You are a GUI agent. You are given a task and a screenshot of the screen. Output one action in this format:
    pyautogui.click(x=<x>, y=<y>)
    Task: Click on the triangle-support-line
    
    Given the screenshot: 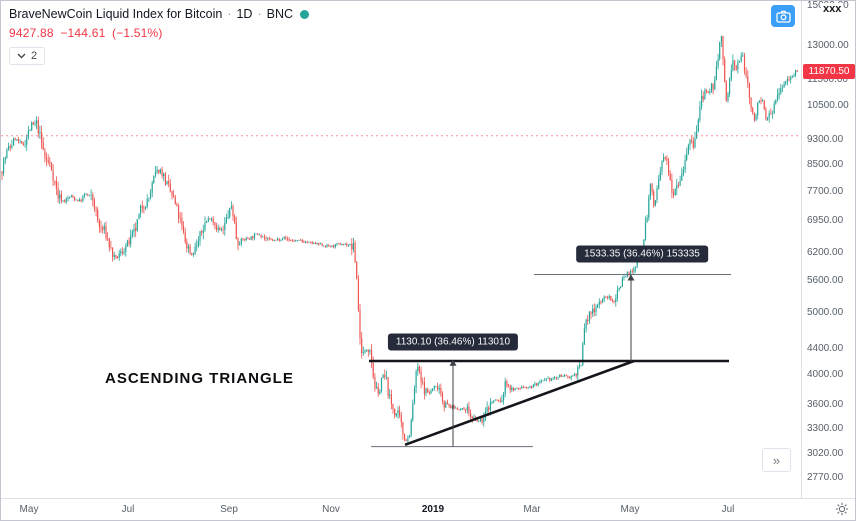 What is the action you would take?
    pyautogui.click(x=519, y=403)
    